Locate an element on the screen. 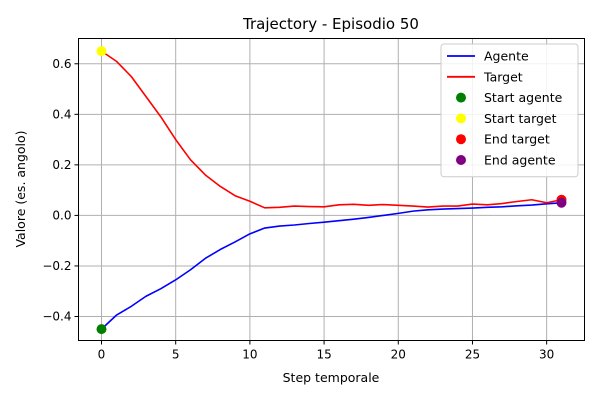 The height and width of the screenshot is (400, 600). y-axis-label: Valore (es. angolo) is located at coordinates (20, 188).